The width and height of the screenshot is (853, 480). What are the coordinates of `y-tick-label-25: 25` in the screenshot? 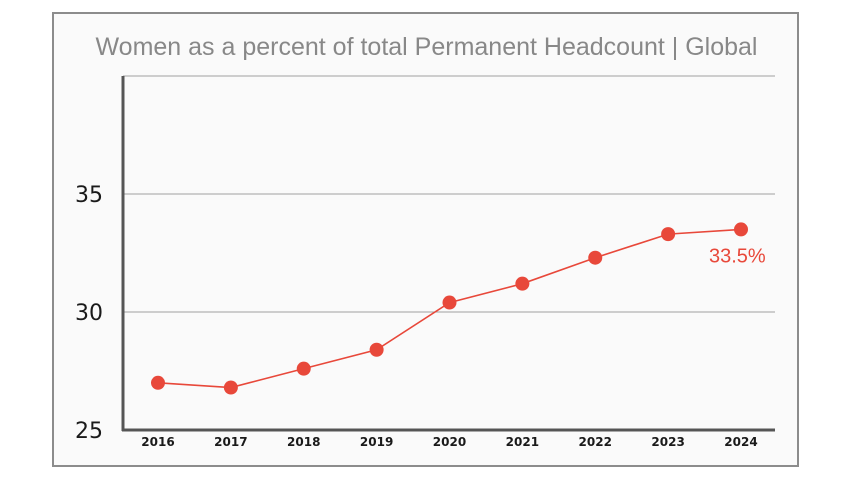 It's located at (89, 431).